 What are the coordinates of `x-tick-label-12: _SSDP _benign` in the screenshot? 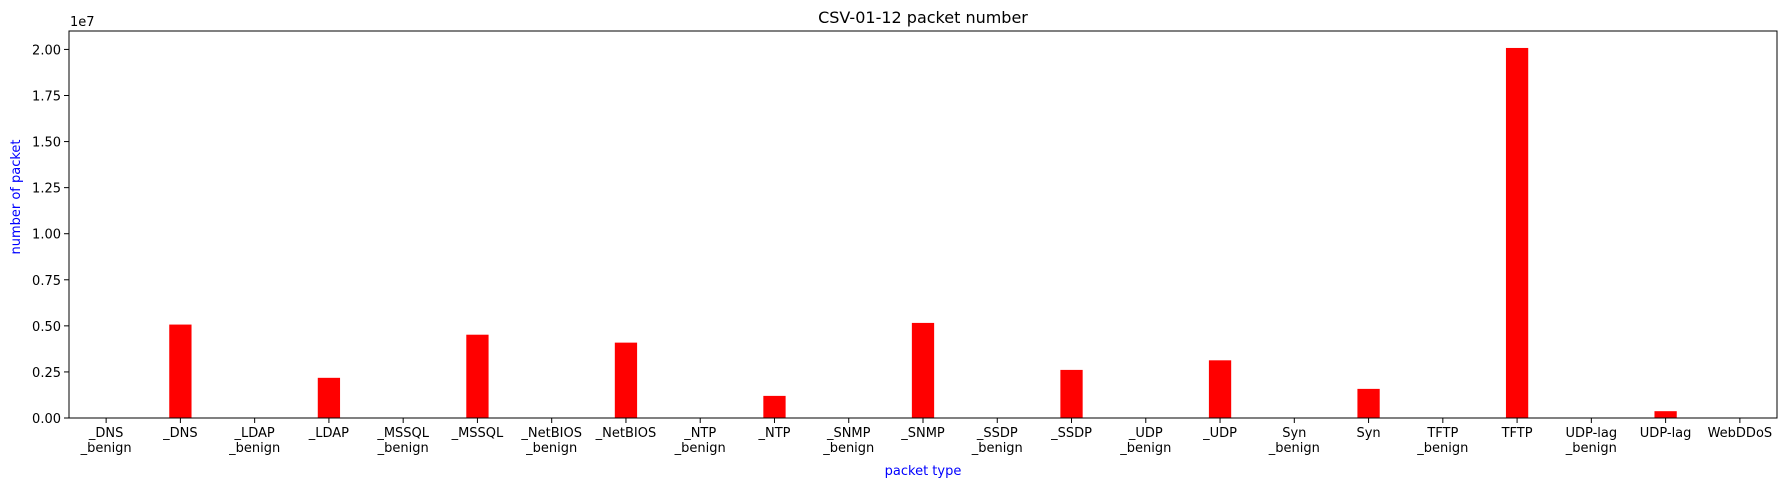 It's located at (997, 441).